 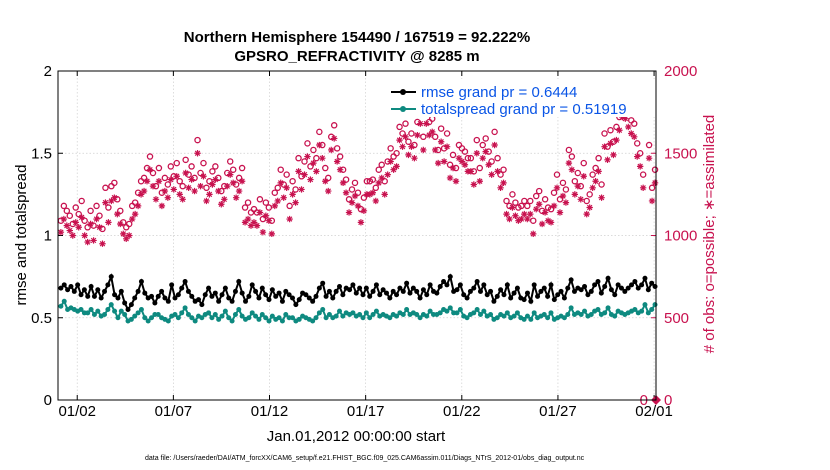 What do you see at coordinates (558, 411) in the screenshot?
I see `x-tick-label: 01/27` at bounding box center [558, 411].